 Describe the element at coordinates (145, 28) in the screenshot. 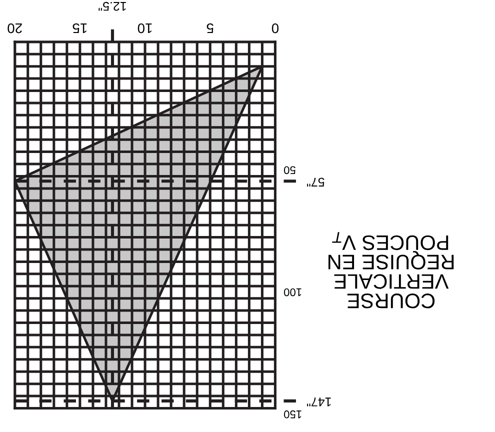

I see `x-tick-label: 10` at that location.